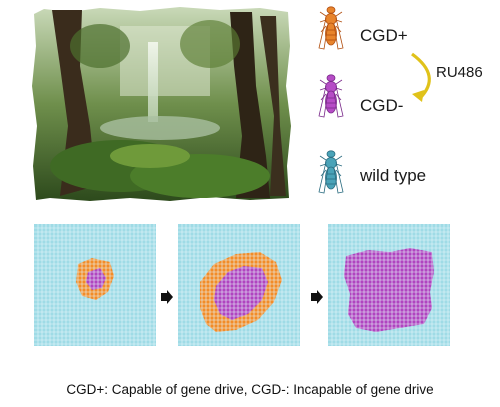 This screenshot has height=407, width=500. What do you see at coordinates (384, 36) in the screenshot?
I see `fly-label-cgd-plus: CGD+` at bounding box center [384, 36].